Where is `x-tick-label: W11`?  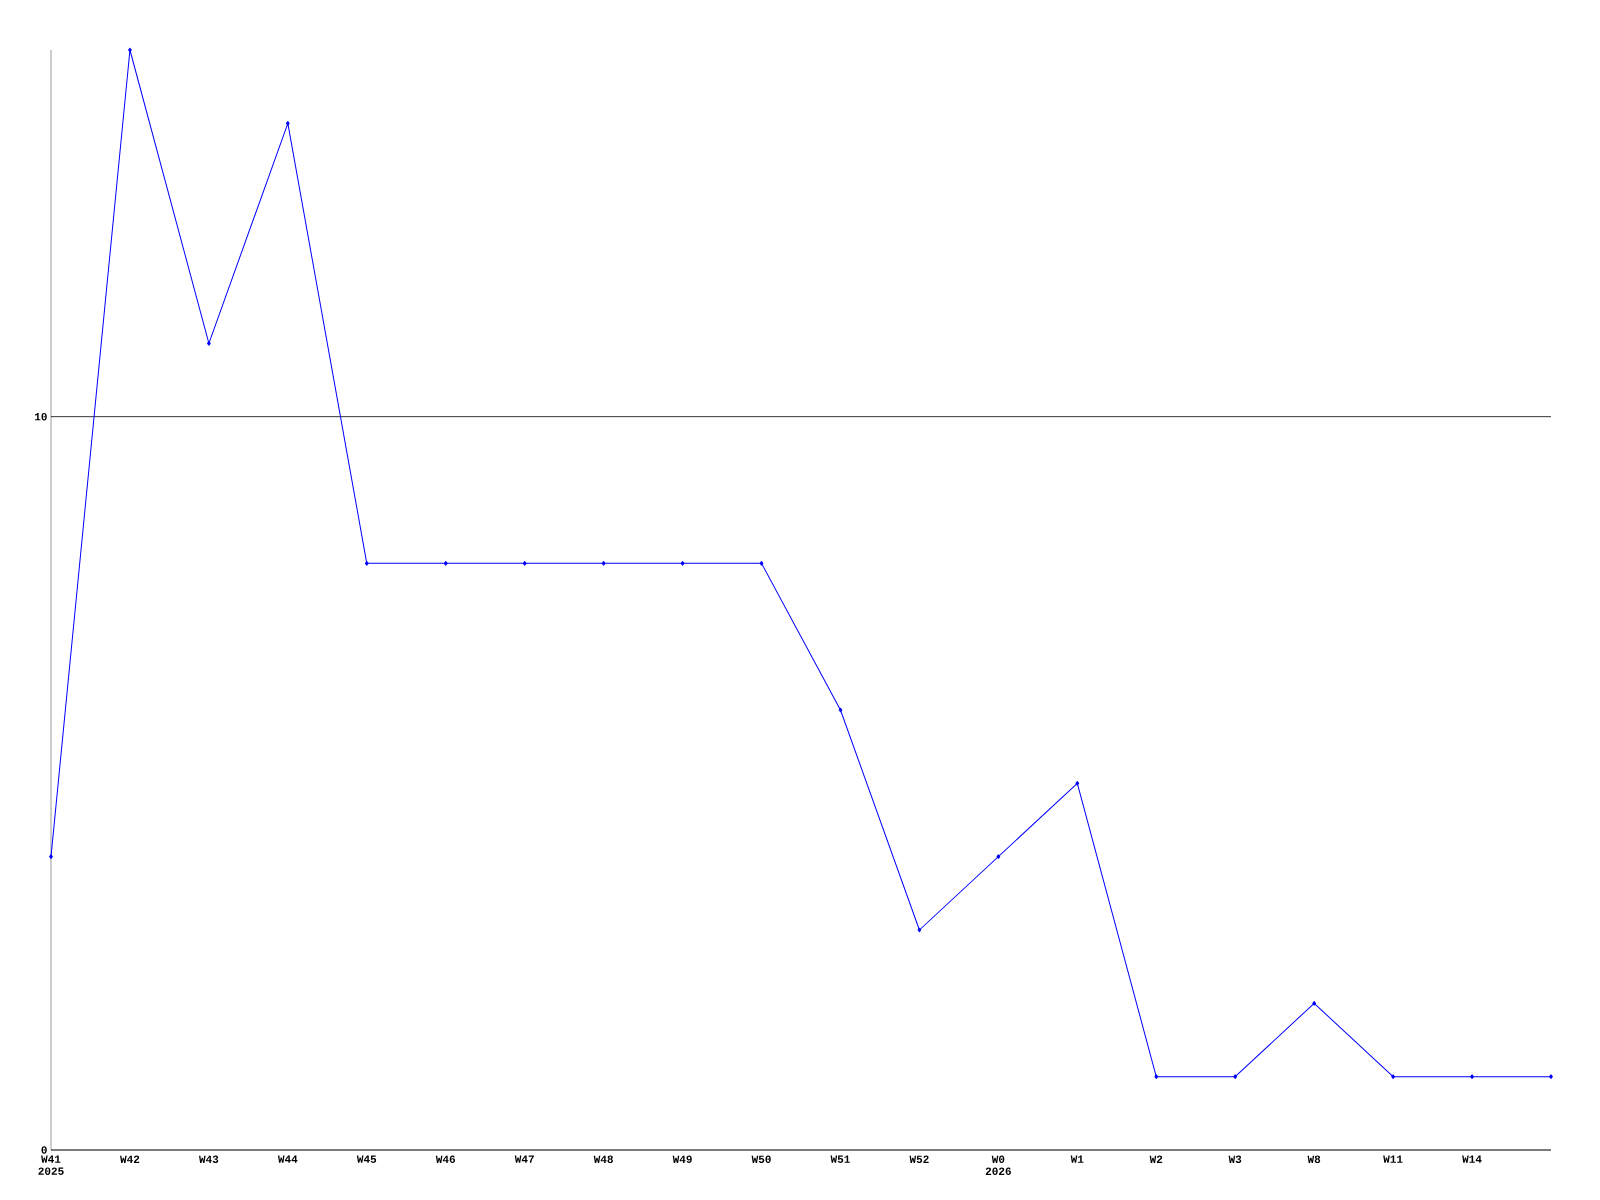 x-tick-label: W11 is located at coordinates (1393, 1159).